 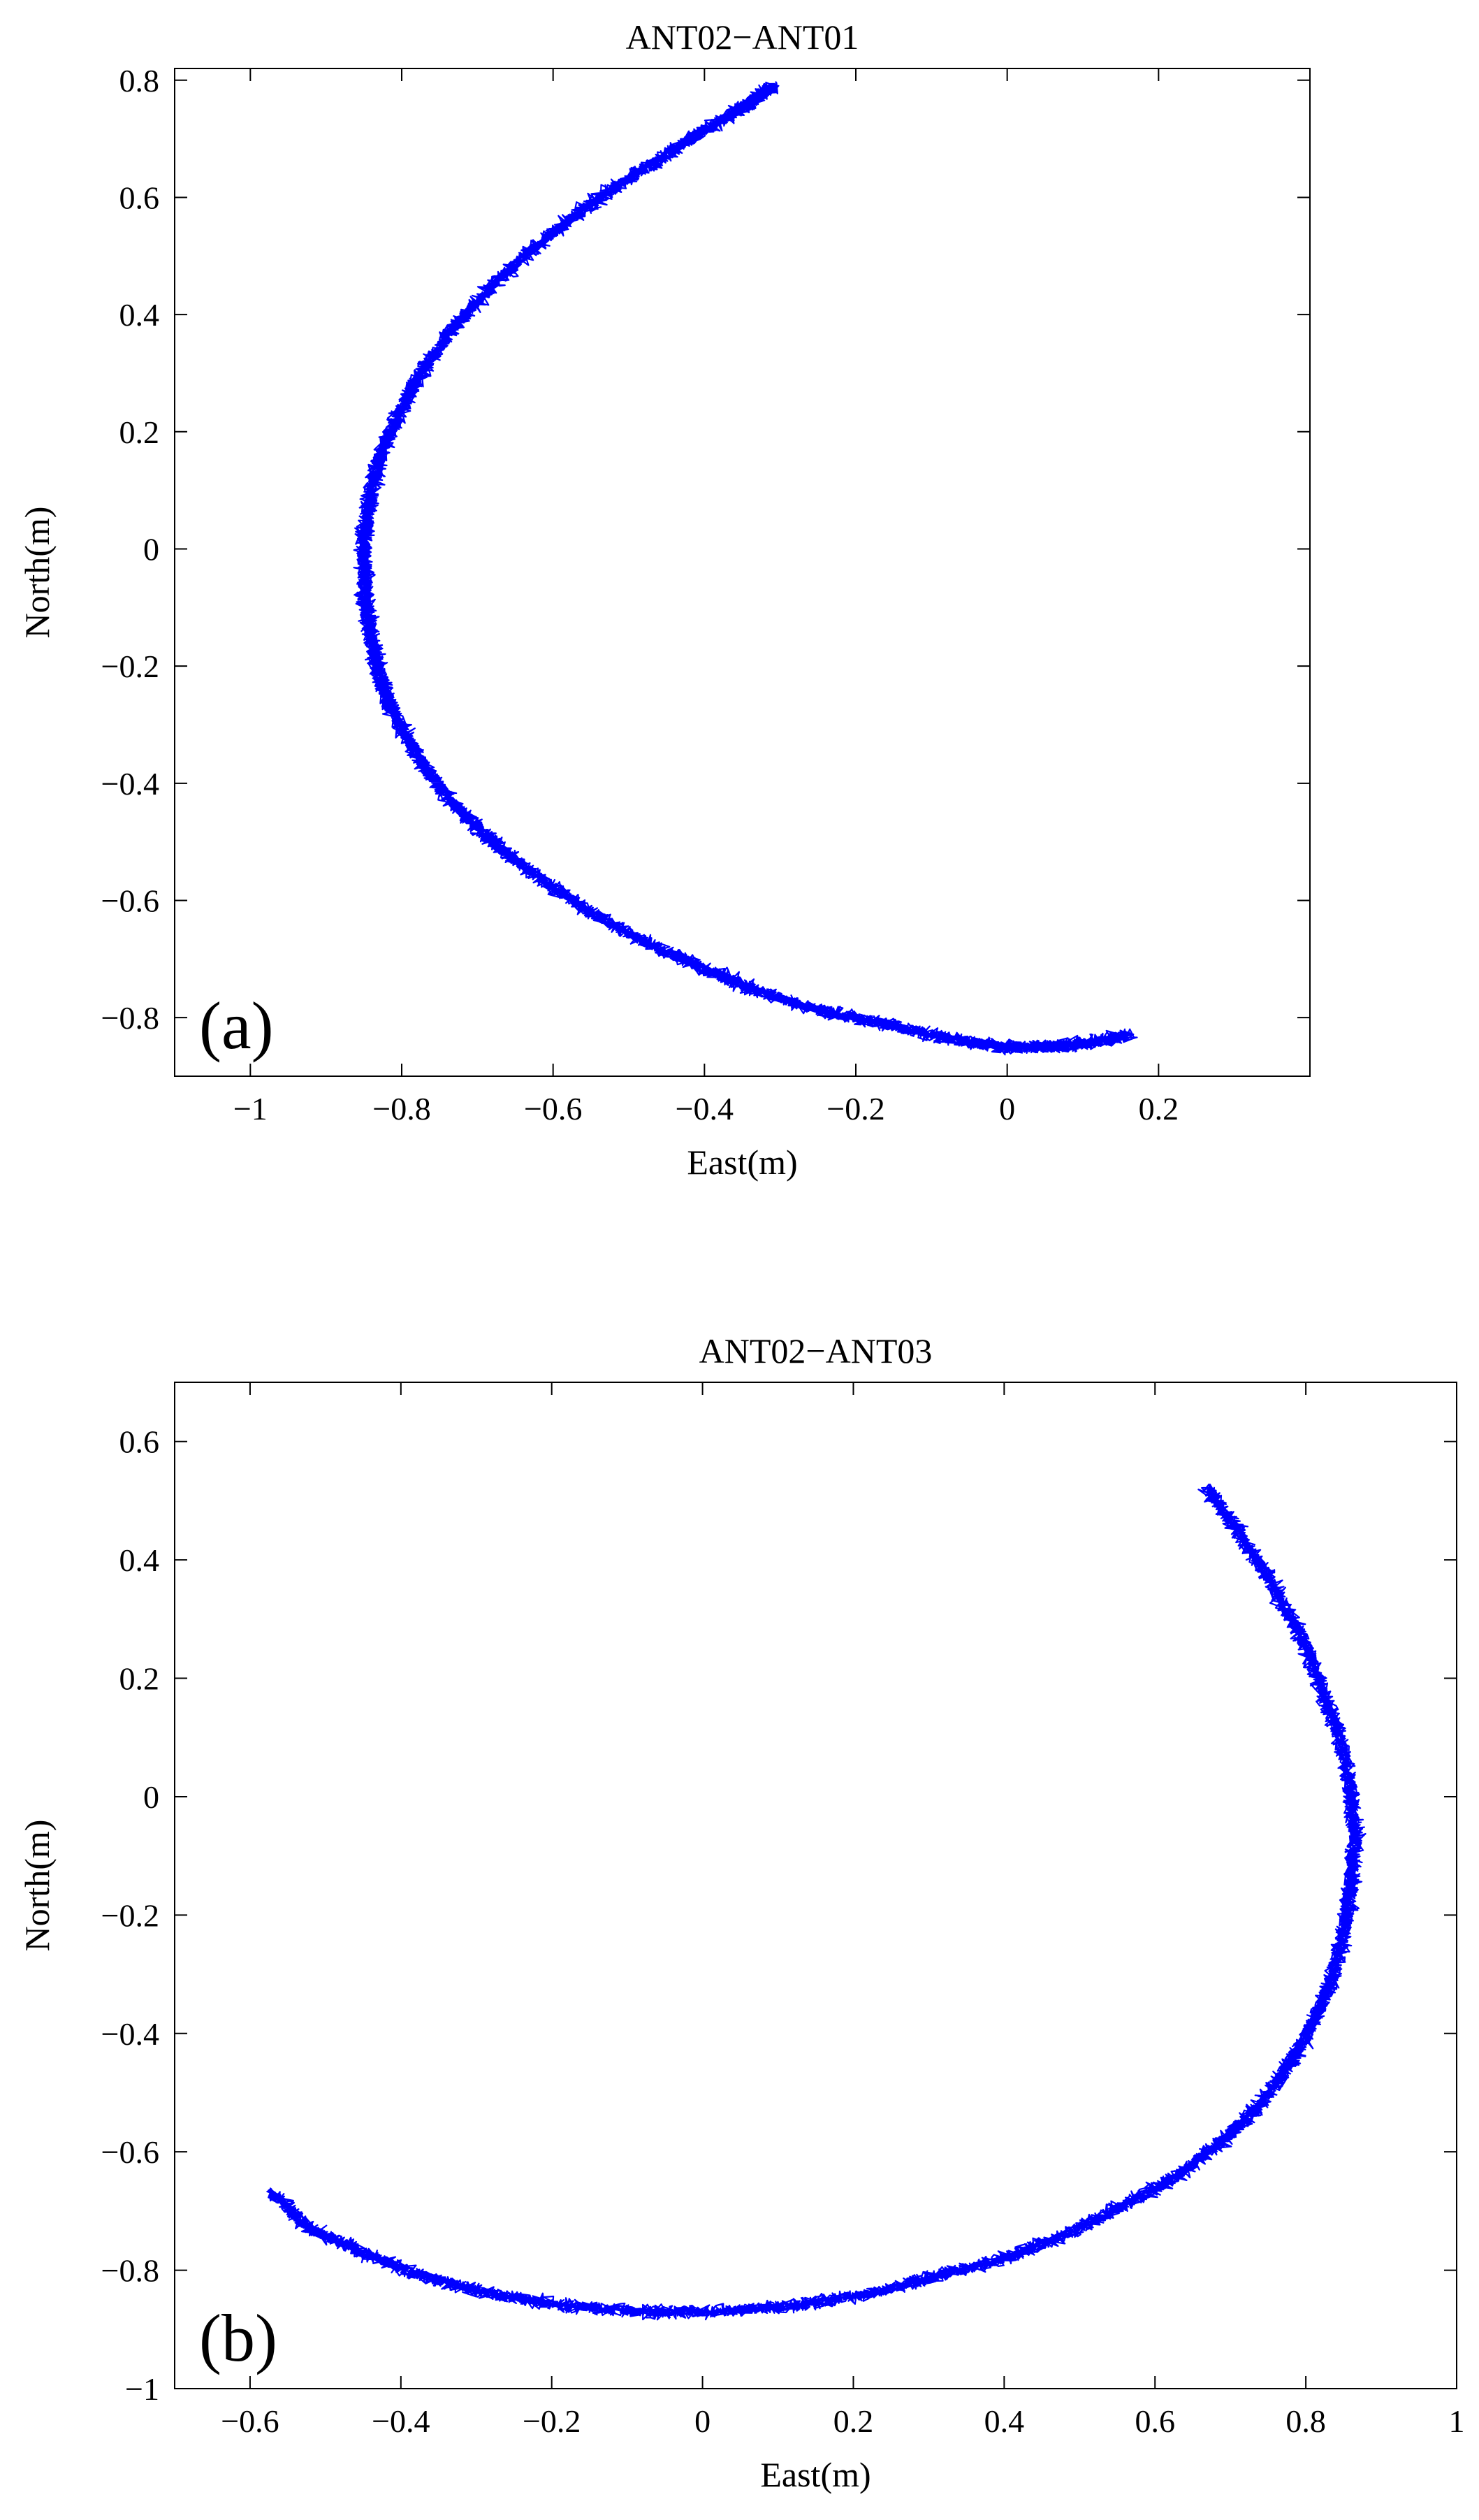 I want to click on chart-title: ANT02−ANT03, so click(x=816, y=1350).